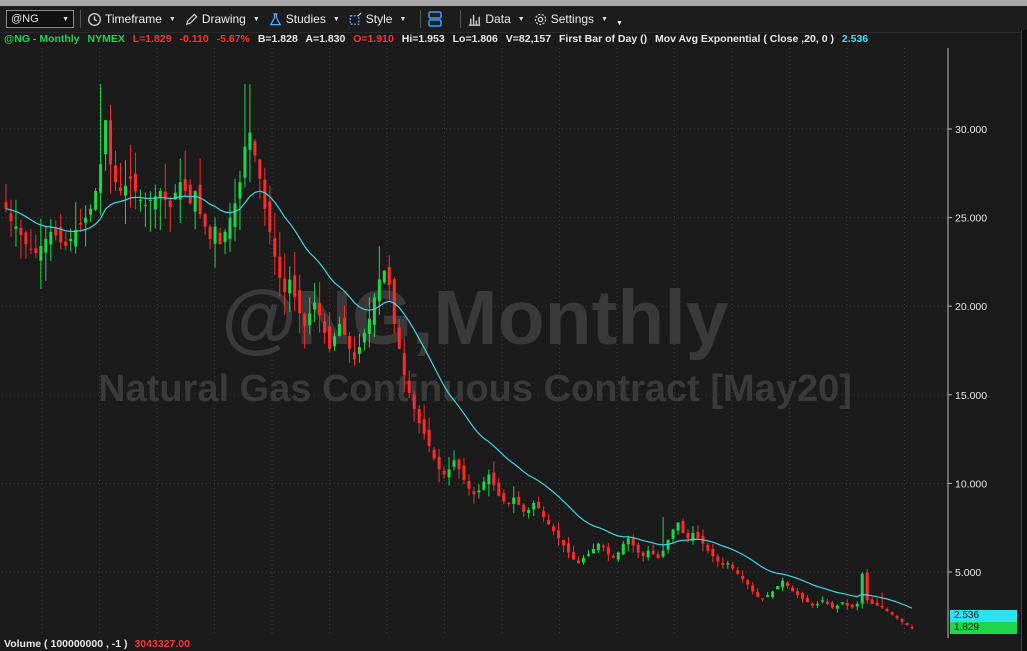 Image resolution: width=1027 pixels, height=651 pixels. I want to click on first-bar-label: First Bar of Day (), so click(603, 39).